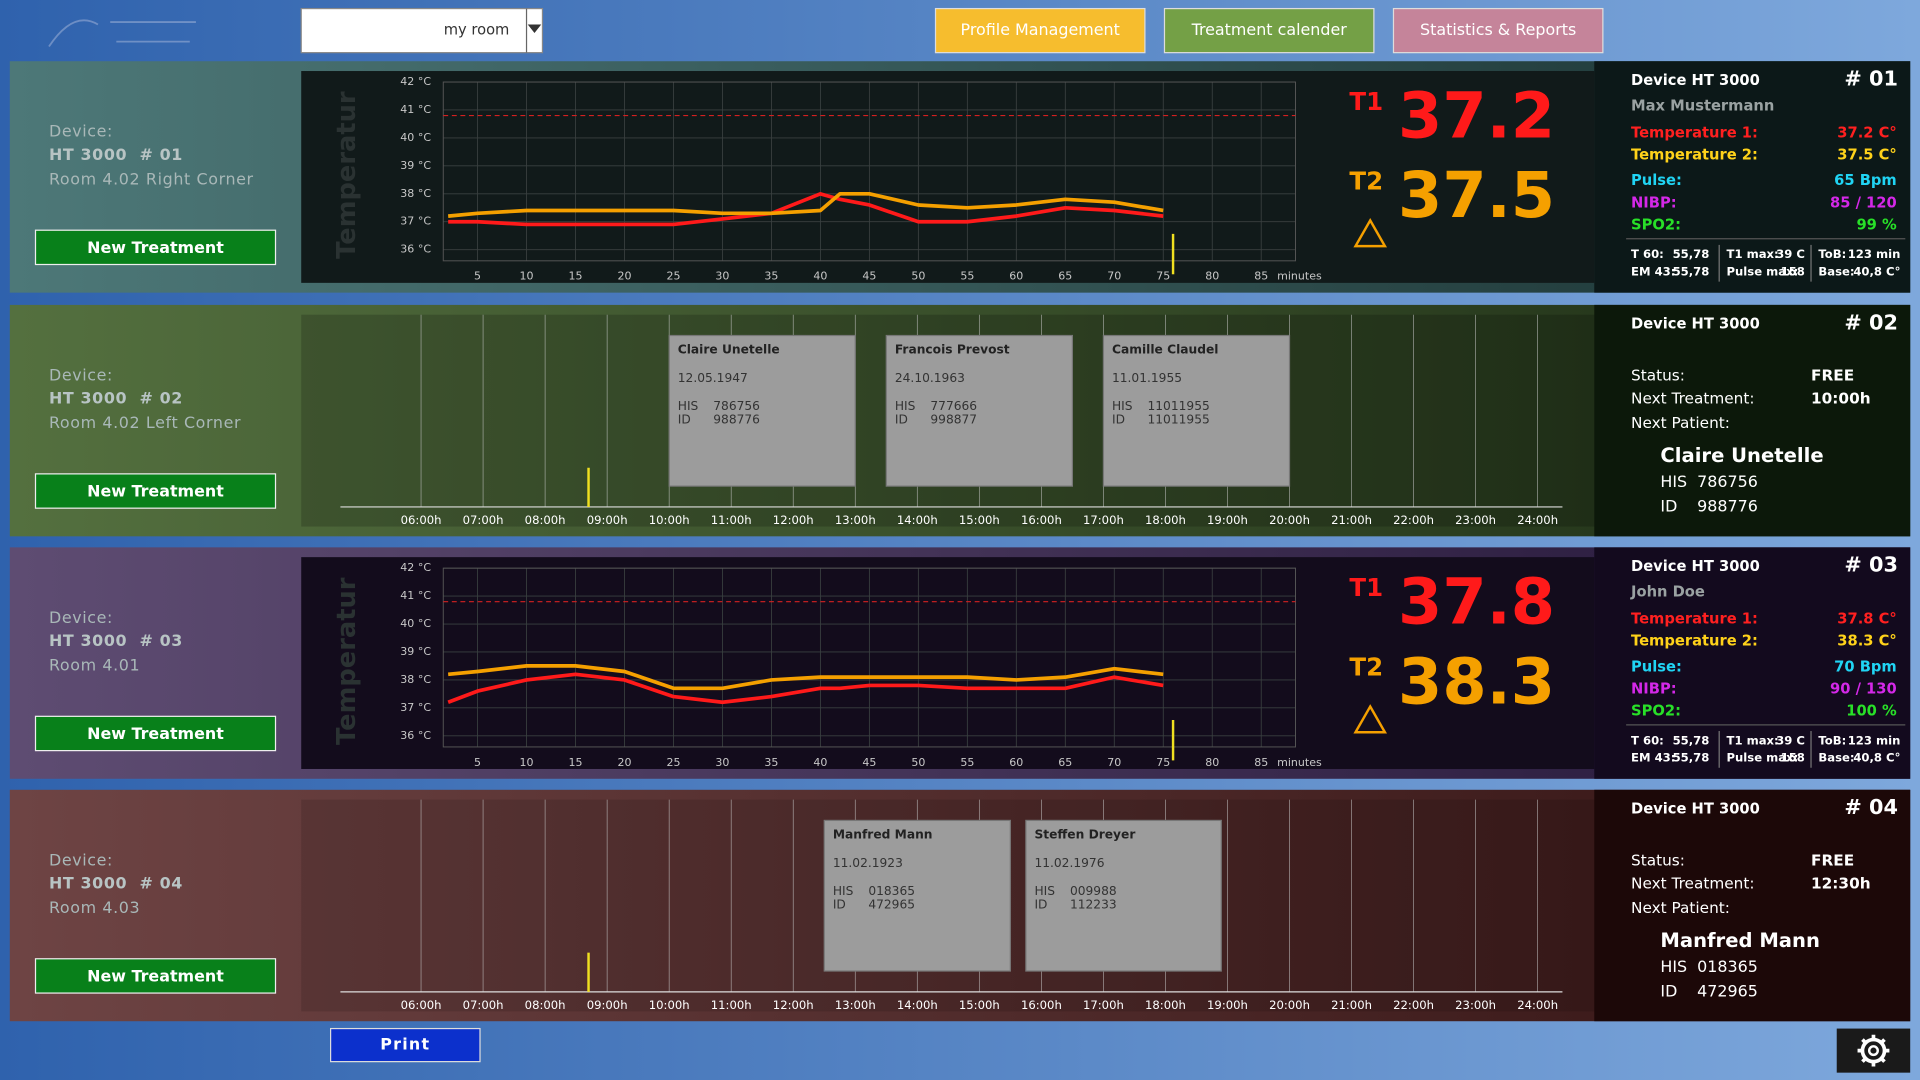 The image size is (1920, 1080). I want to click on card-id: 988776, so click(736, 420).